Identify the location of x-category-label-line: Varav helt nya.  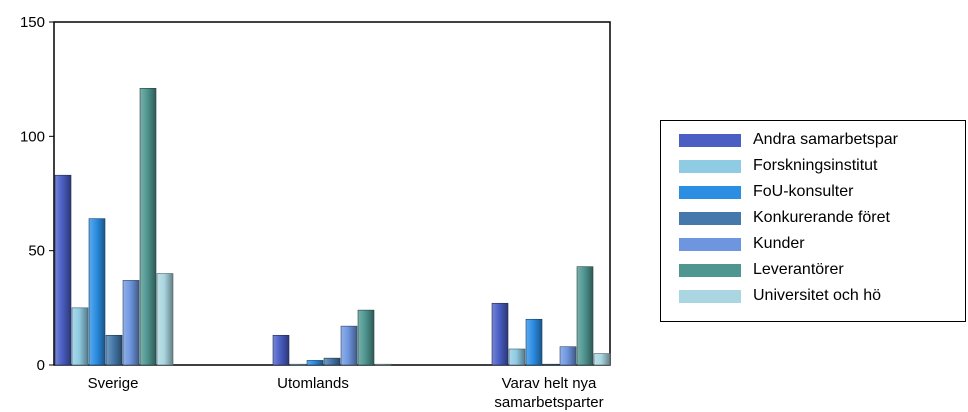
(549, 383).